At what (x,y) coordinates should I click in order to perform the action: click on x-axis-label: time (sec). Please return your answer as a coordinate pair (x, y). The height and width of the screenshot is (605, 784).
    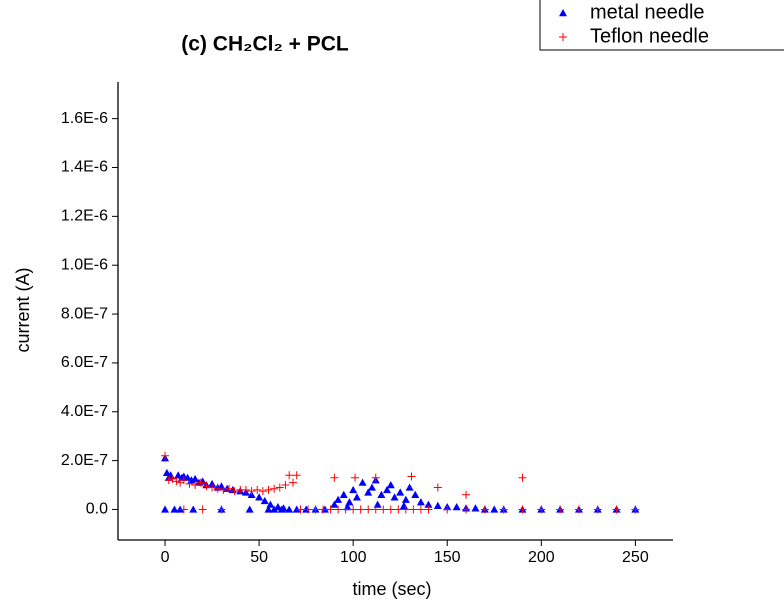
    Looking at the image, I should click on (391, 589).